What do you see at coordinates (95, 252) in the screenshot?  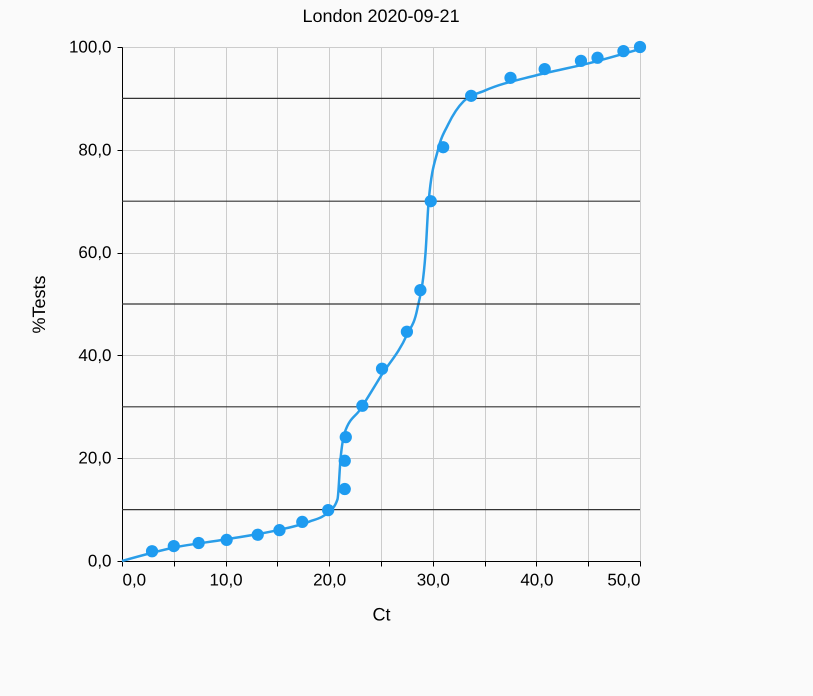 I see `y-tick-label: 60,0` at bounding box center [95, 252].